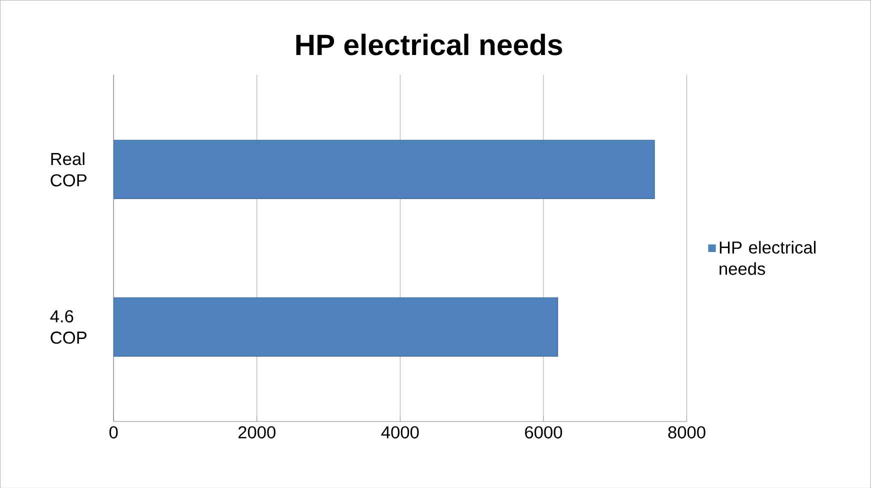 Image resolution: width=871 pixels, height=488 pixels. Describe the element at coordinates (400, 432) in the screenshot. I see `x-tick-label: 4000` at that location.